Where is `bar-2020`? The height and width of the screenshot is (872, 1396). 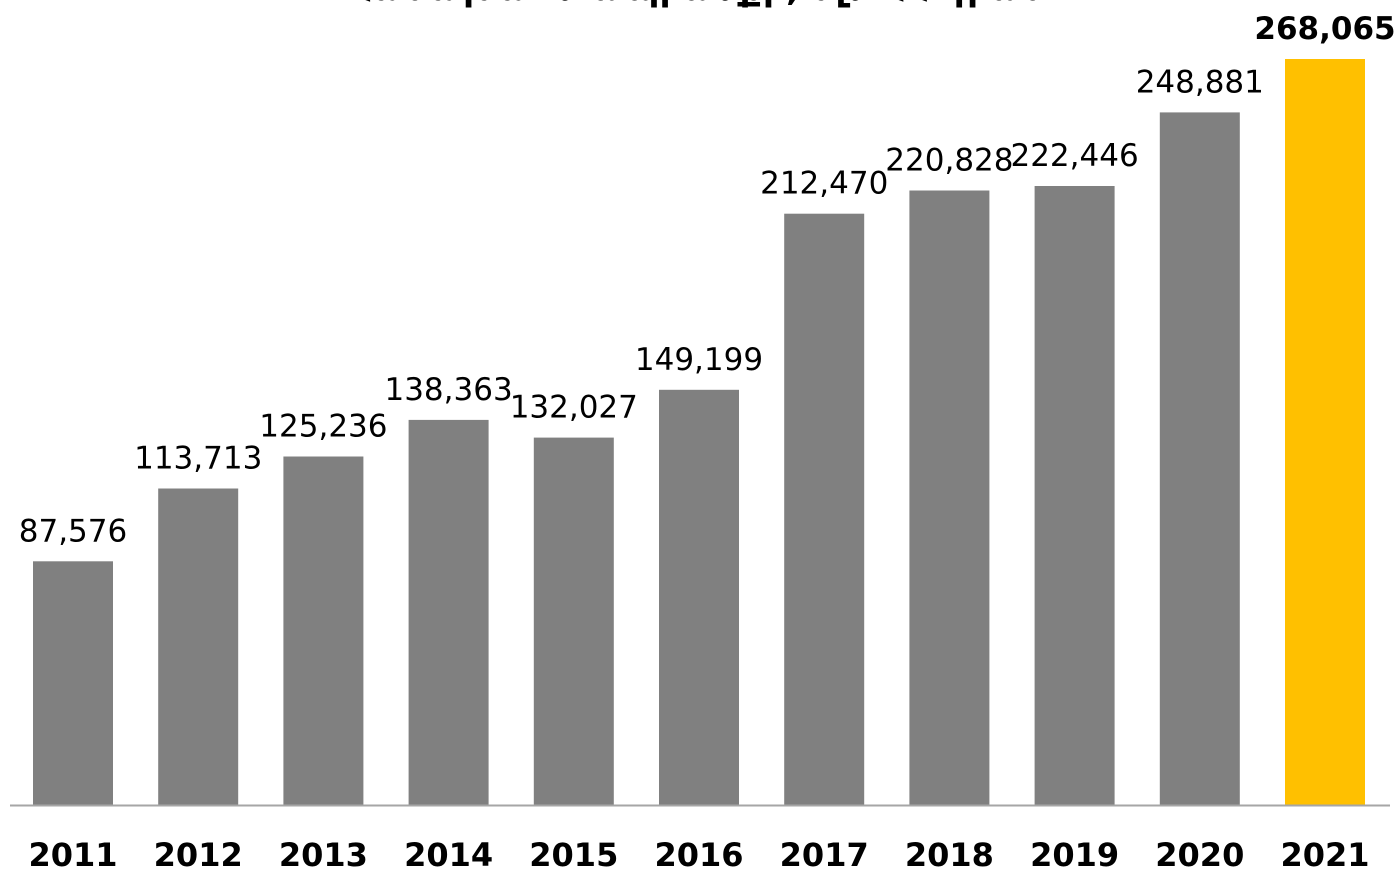 bar-2020 is located at coordinates (1199, 458).